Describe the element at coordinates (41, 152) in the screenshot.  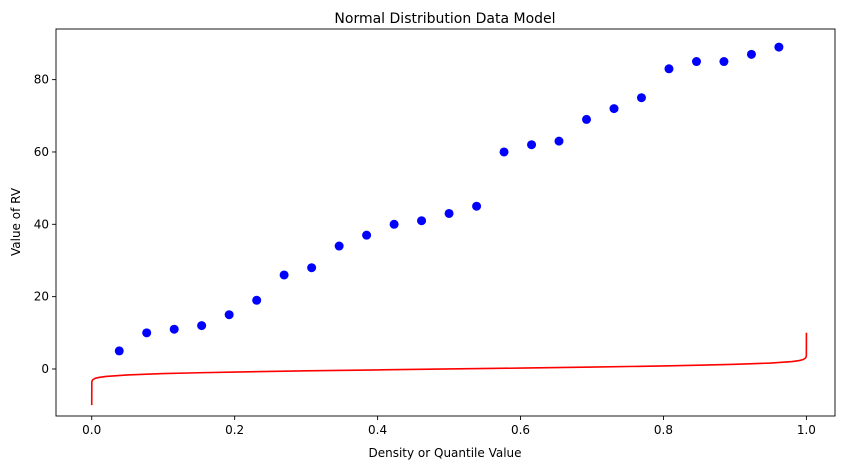
I see `y-tick-label: 60` at that location.